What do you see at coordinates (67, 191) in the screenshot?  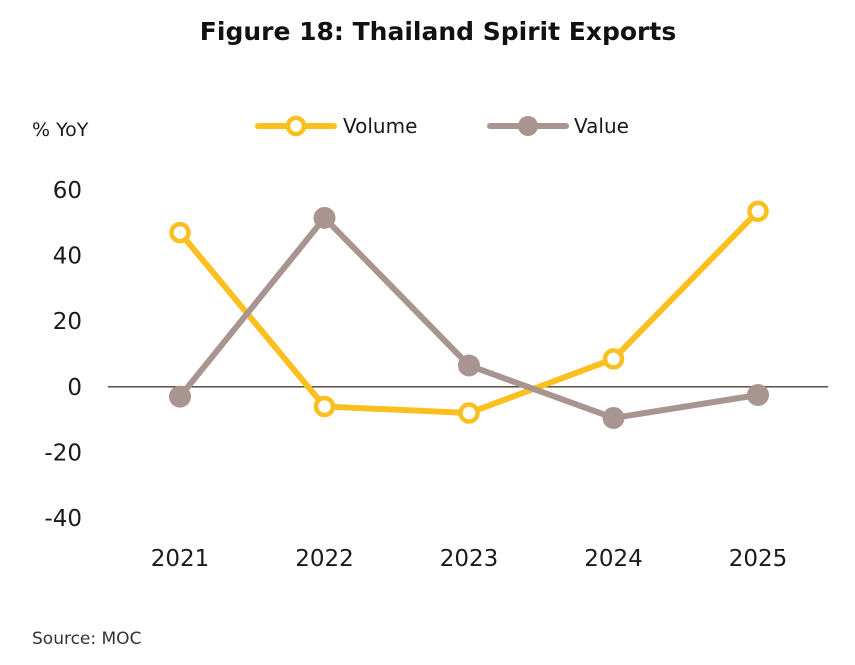 I see `y-tick-label: 60` at bounding box center [67, 191].